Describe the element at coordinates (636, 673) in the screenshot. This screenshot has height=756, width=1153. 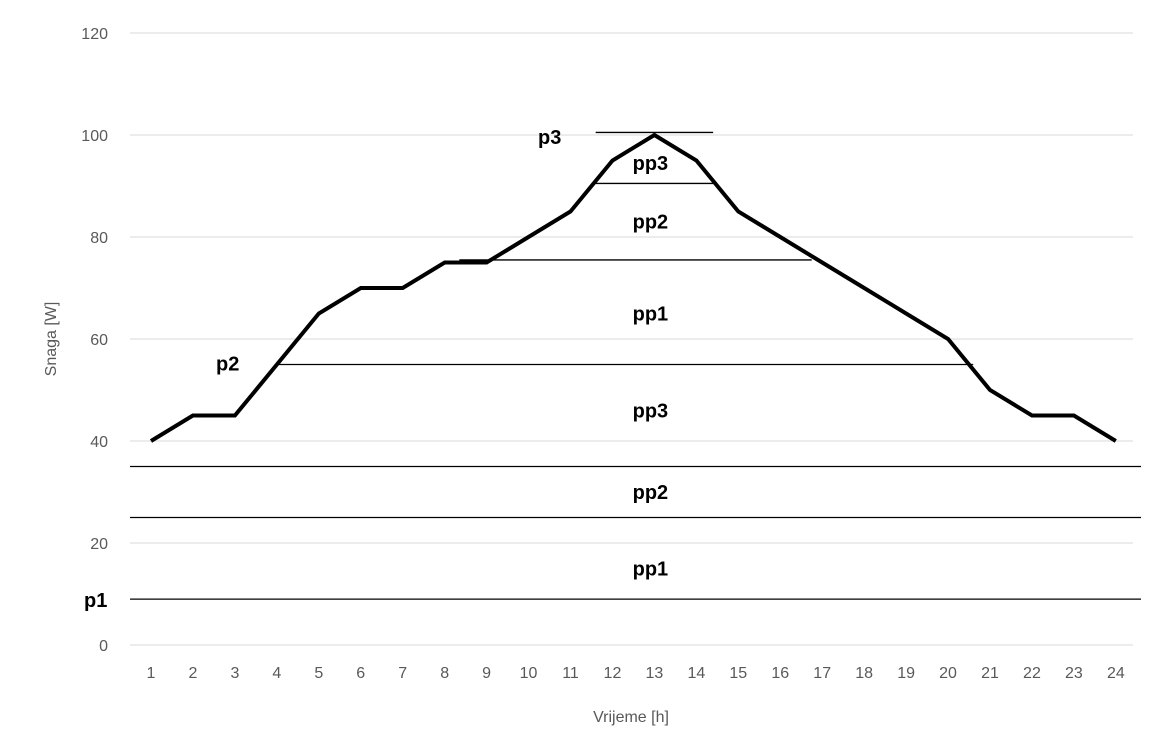
I see `x-tick-labels: 1 2 3 4 5 6 7 8 9 10 11 12 13 14 15 16 17 18 19 20 21 22 23 24` at that location.